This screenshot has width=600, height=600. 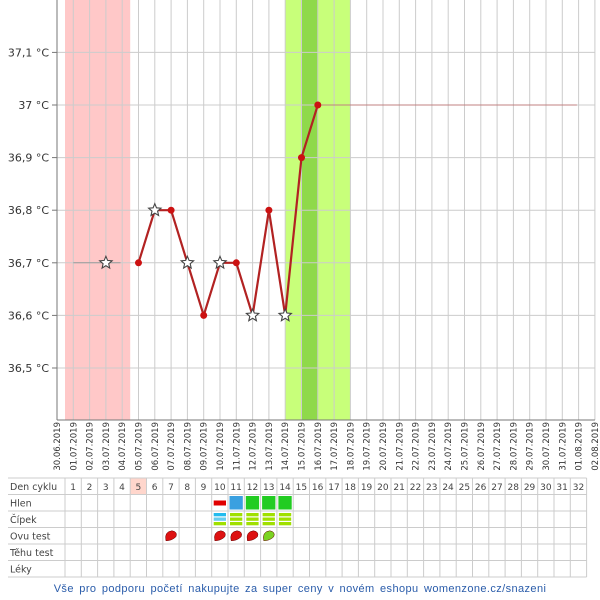 What do you see at coordinates (351, 446) in the screenshot?
I see `x-tick-label: 18.07.2019` at bounding box center [351, 446].